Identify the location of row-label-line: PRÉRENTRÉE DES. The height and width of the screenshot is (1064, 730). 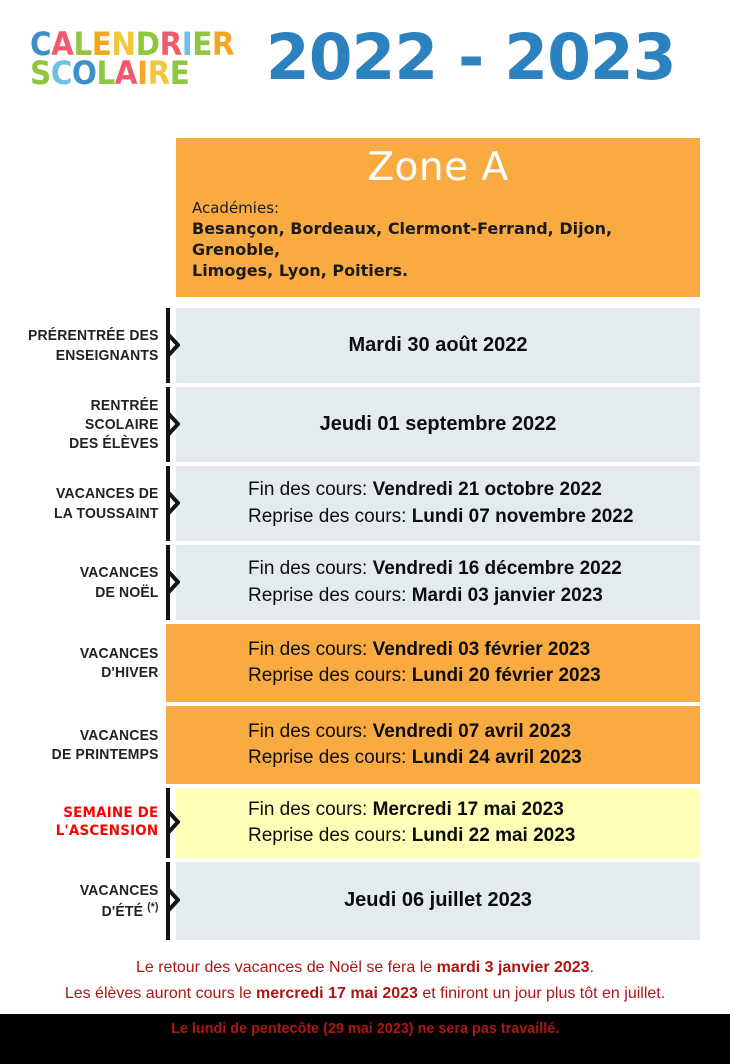
(93, 336).